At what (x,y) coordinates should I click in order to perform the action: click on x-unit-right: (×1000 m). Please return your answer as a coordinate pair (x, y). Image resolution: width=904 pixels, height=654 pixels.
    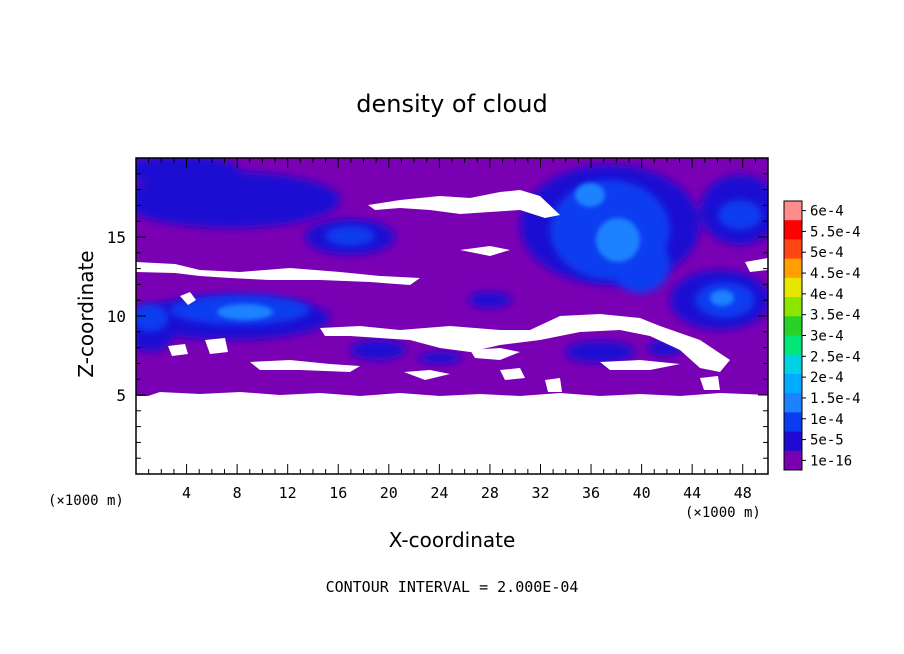
    Looking at the image, I should click on (723, 513).